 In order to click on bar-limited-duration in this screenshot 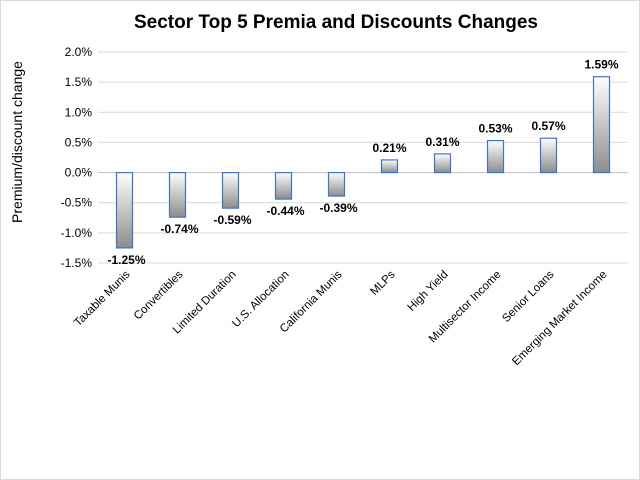, I will do `click(230, 190)`.